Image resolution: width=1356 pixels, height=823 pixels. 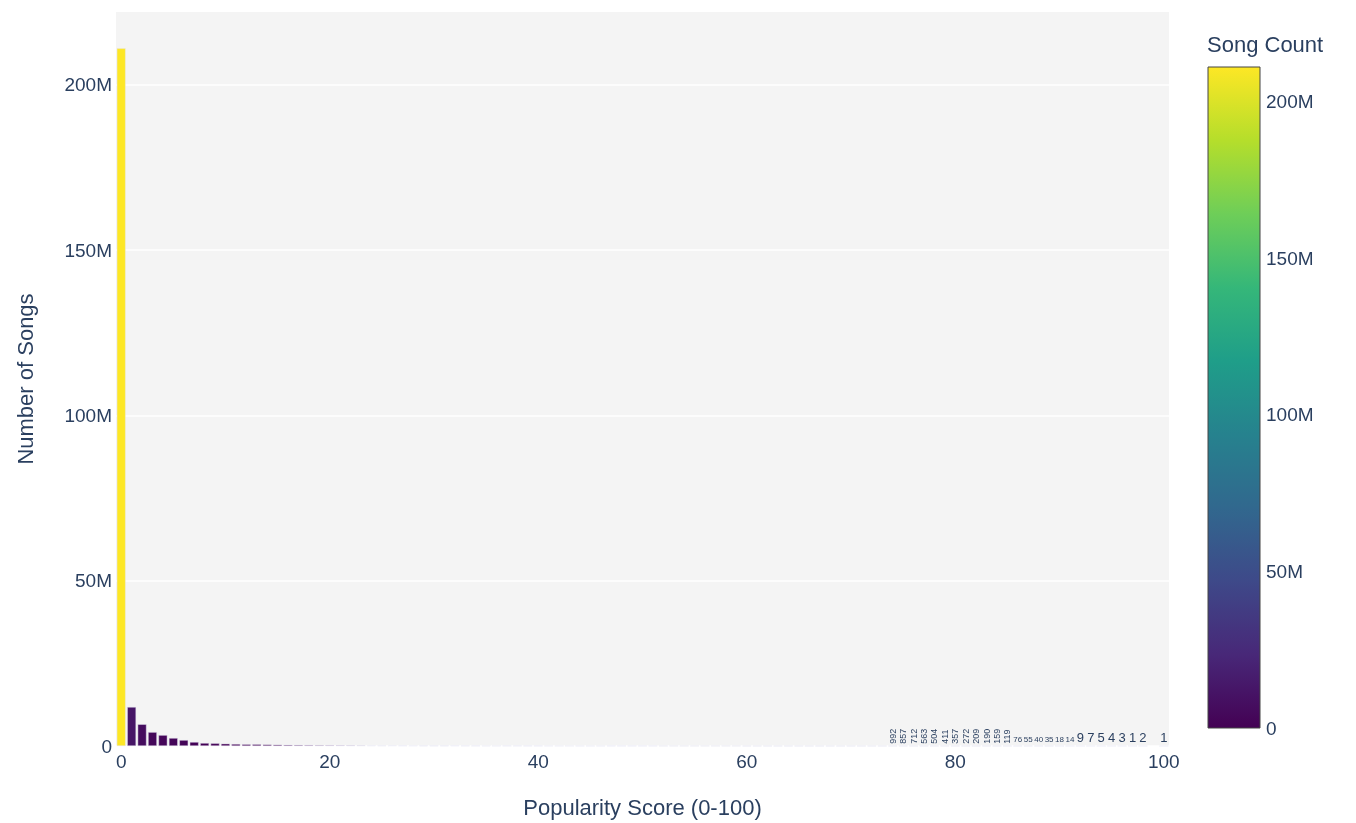 I want to click on data-label: 504, so click(x=934, y=736).